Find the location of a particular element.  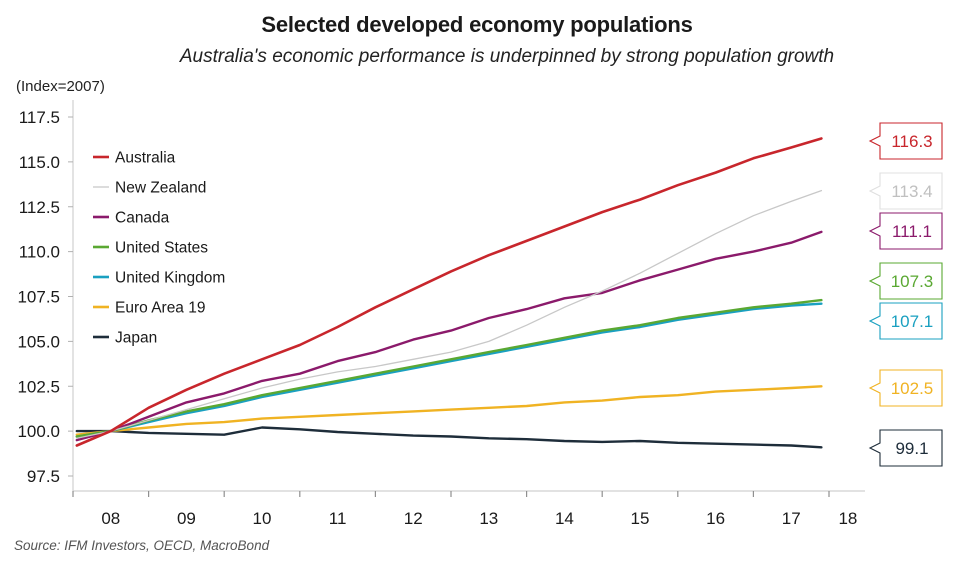

x-tick-label: 17 is located at coordinates (791, 518).